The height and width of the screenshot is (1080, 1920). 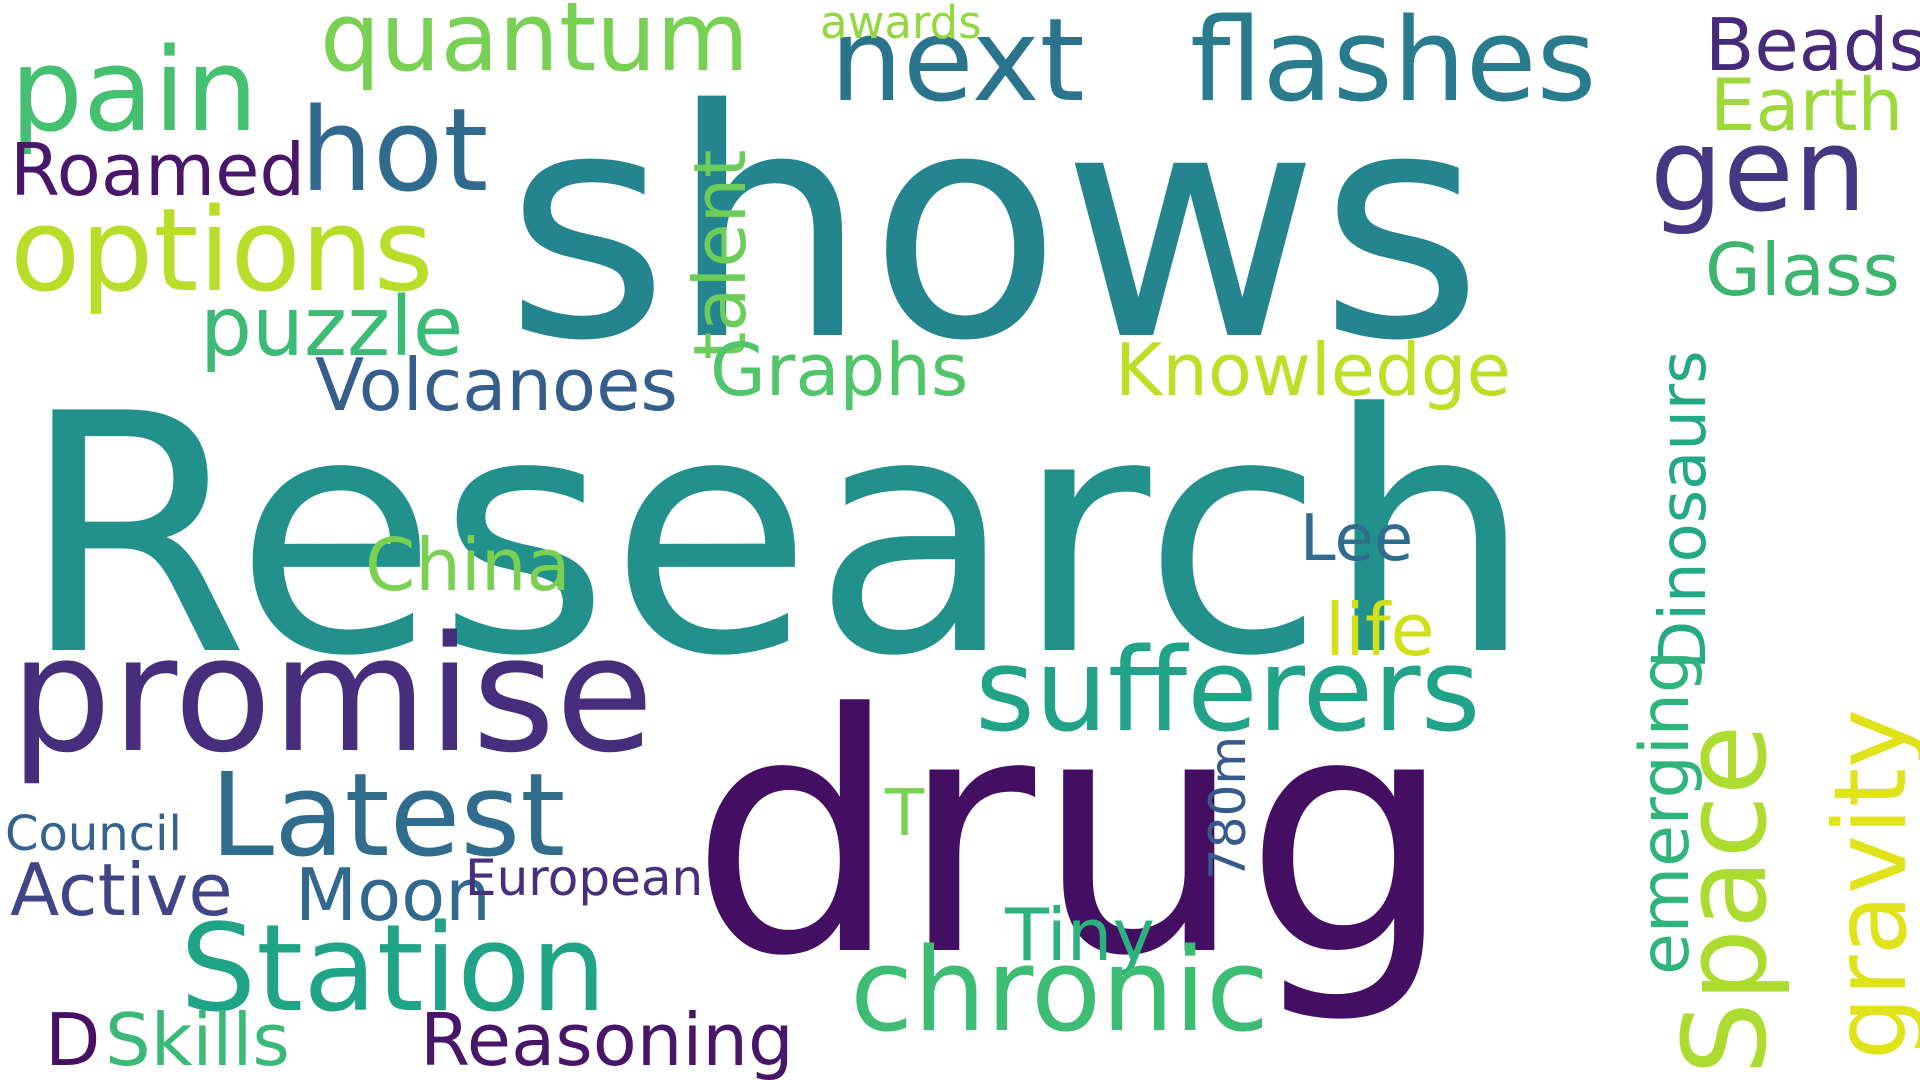 I want to click on word-european: European, so click(x=584, y=878).